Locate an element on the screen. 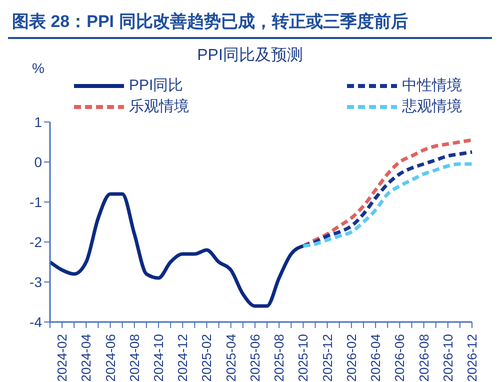 The image size is (500, 382). chart-title: 图表 28：PPI 同比改善趋势已成，转正或三季度前后 is located at coordinates (250, 23).